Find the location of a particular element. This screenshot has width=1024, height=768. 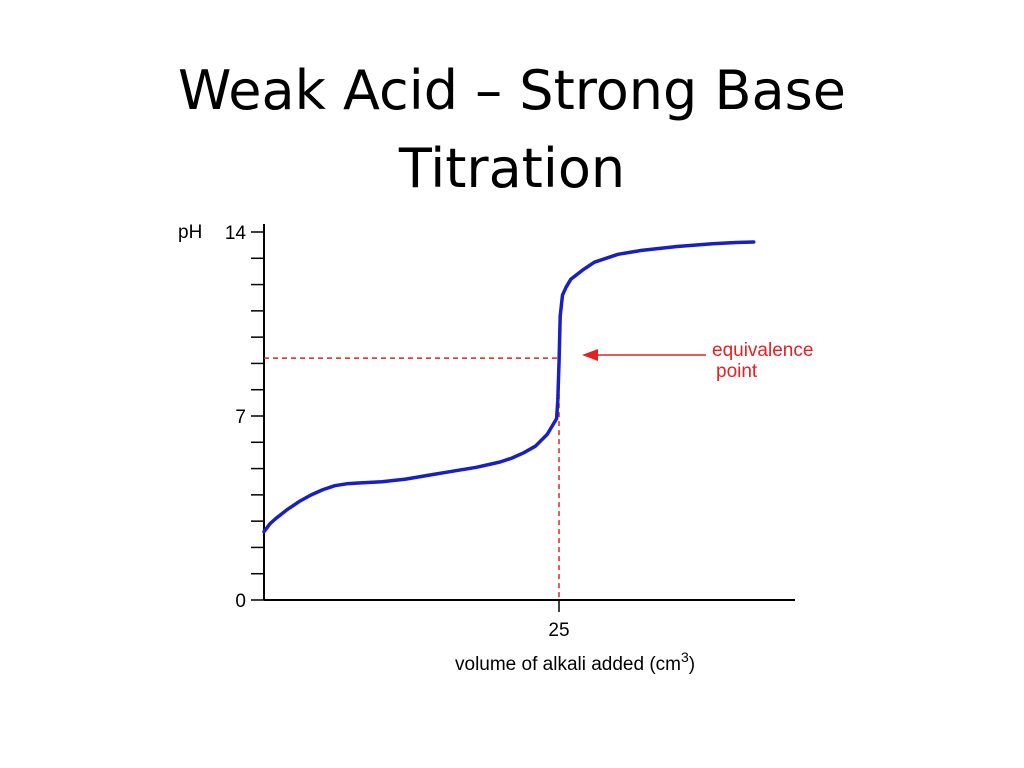

annotation-arrow-head is located at coordinates (590, 355).